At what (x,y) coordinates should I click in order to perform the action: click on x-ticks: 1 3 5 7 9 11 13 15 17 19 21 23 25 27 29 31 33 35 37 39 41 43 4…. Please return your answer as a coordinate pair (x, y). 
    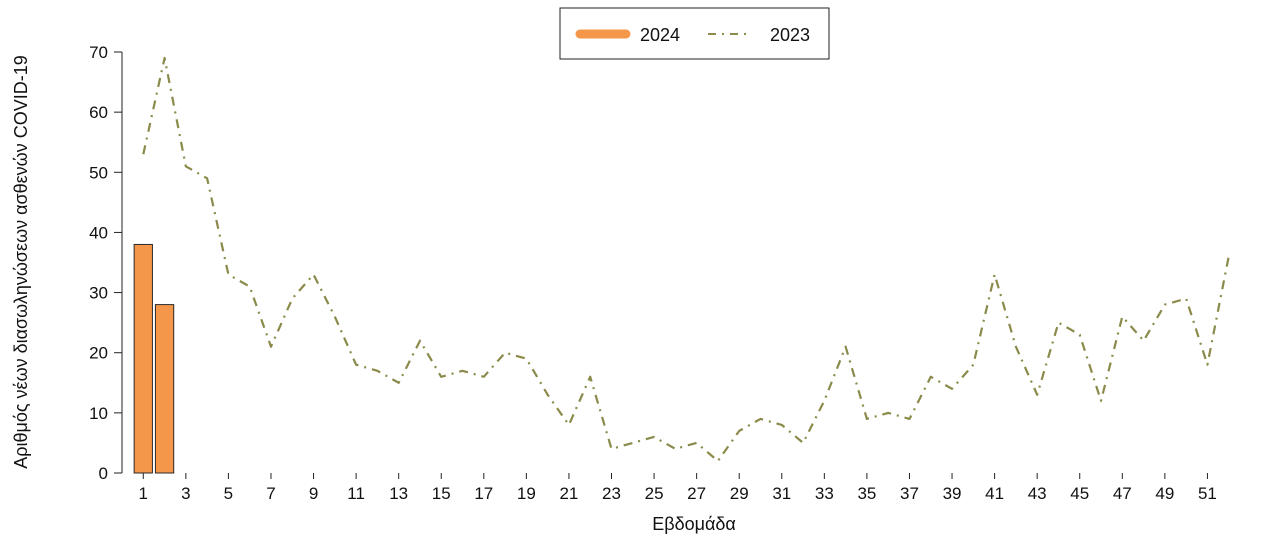
    Looking at the image, I should click on (678, 488).